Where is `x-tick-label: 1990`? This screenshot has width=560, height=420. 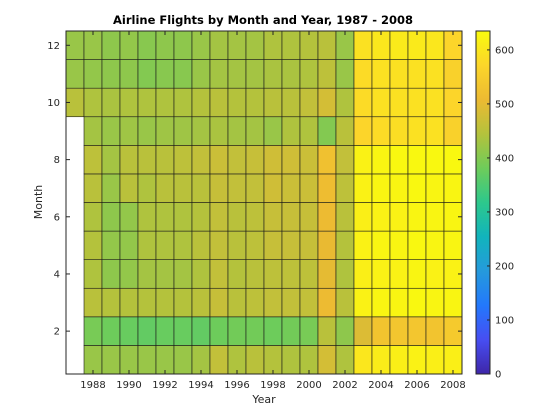 x-tick-label: 1990 is located at coordinates (128, 385).